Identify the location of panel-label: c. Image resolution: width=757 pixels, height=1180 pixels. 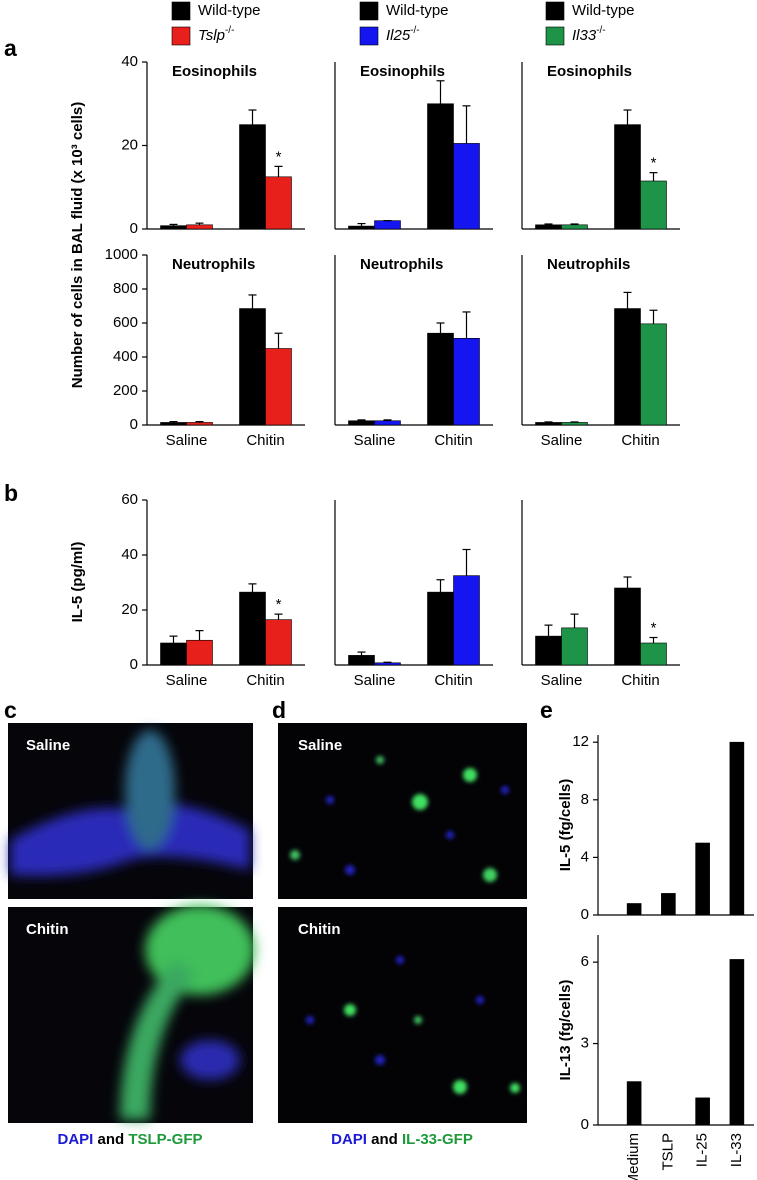
(10, 710).